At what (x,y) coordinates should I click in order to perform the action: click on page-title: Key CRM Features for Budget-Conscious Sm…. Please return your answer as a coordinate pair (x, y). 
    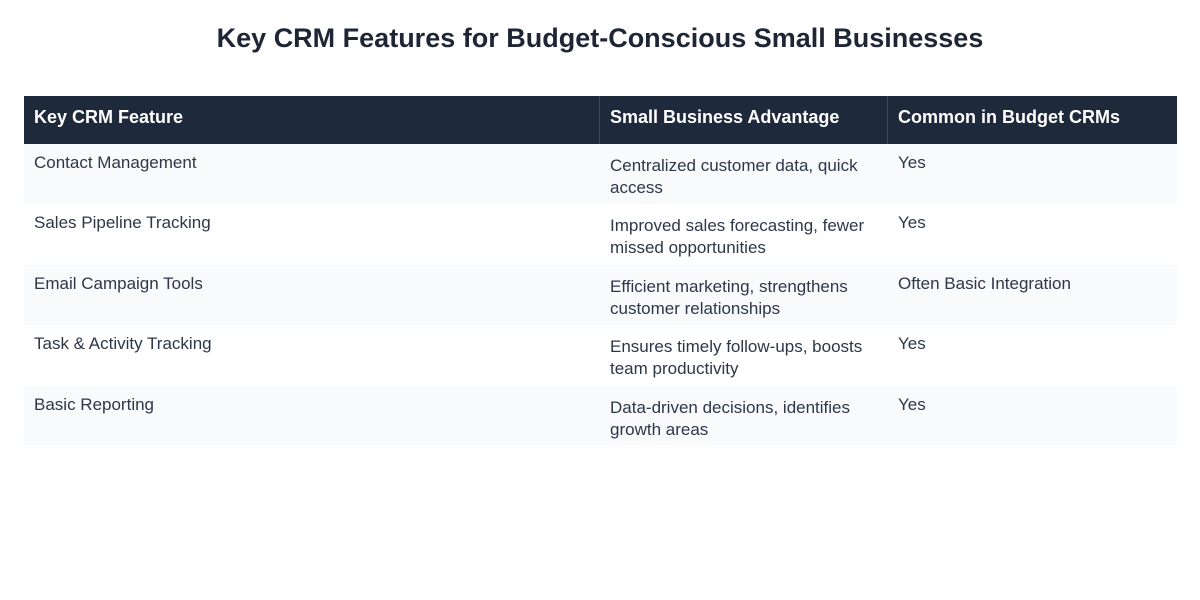
    Looking at the image, I should click on (600, 38).